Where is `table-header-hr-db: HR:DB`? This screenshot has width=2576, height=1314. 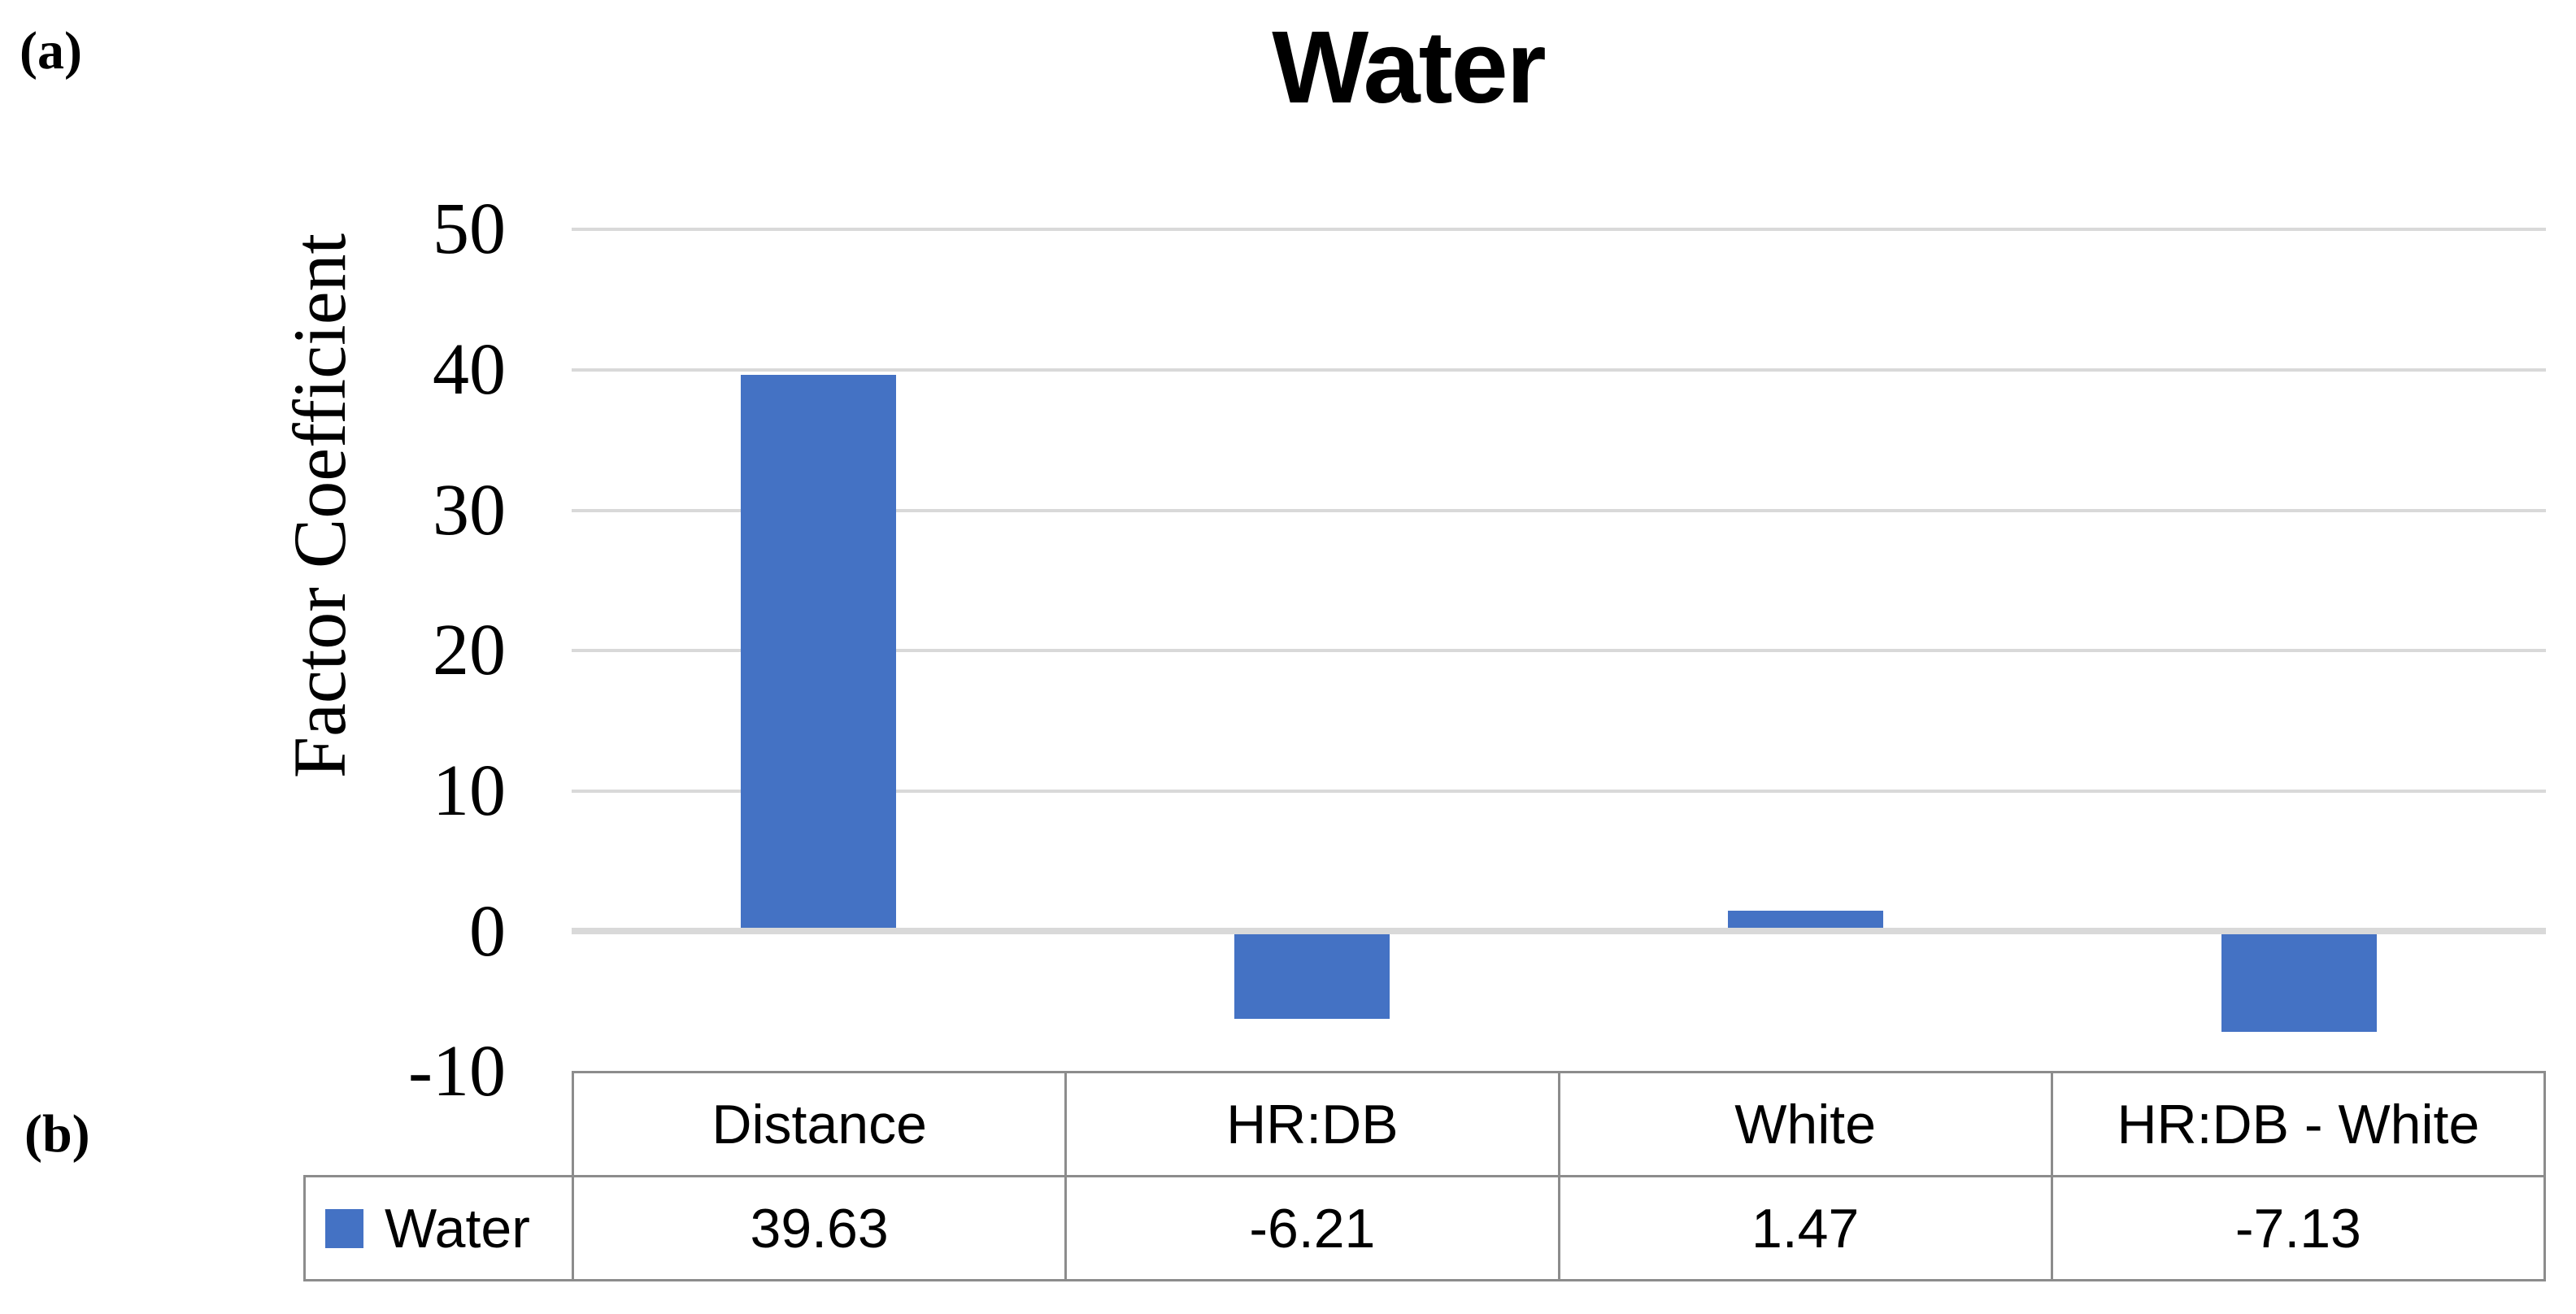
table-header-hr-db: HR:DB is located at coordinates (1311, 1124).